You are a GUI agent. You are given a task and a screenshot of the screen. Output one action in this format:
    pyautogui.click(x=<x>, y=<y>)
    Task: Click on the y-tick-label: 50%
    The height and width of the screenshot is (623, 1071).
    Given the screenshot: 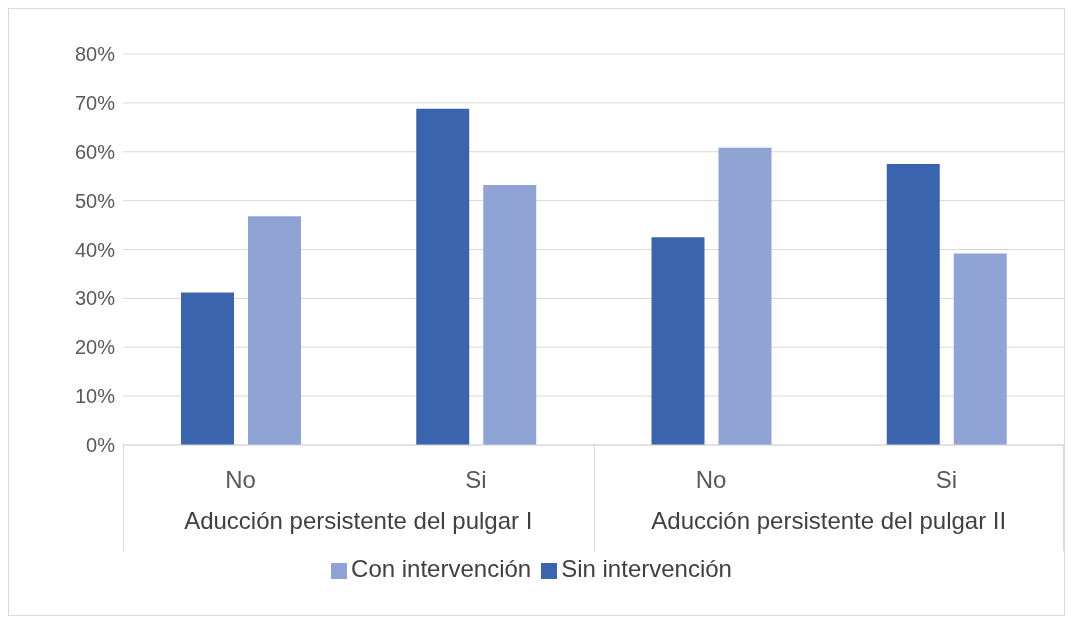 What is the action you would take?
    pyautogui.click(x=95, y=200)
    